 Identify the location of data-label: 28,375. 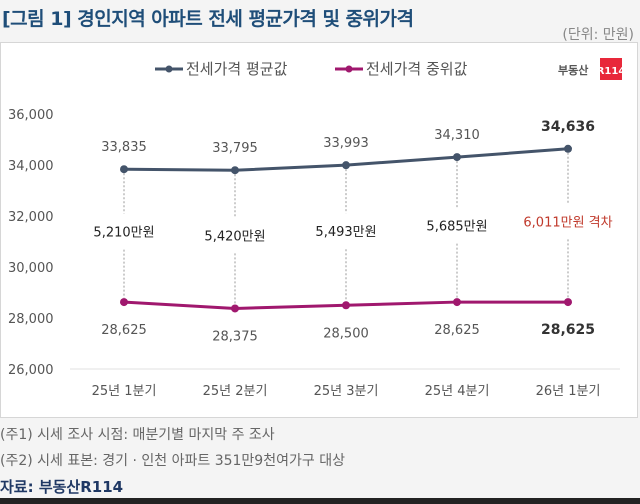
(235, 336).